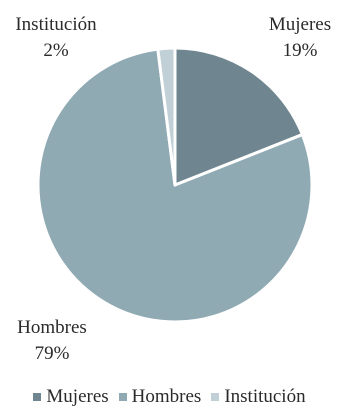  I want to click on legend-swatch-institucion, so click(215, 397).